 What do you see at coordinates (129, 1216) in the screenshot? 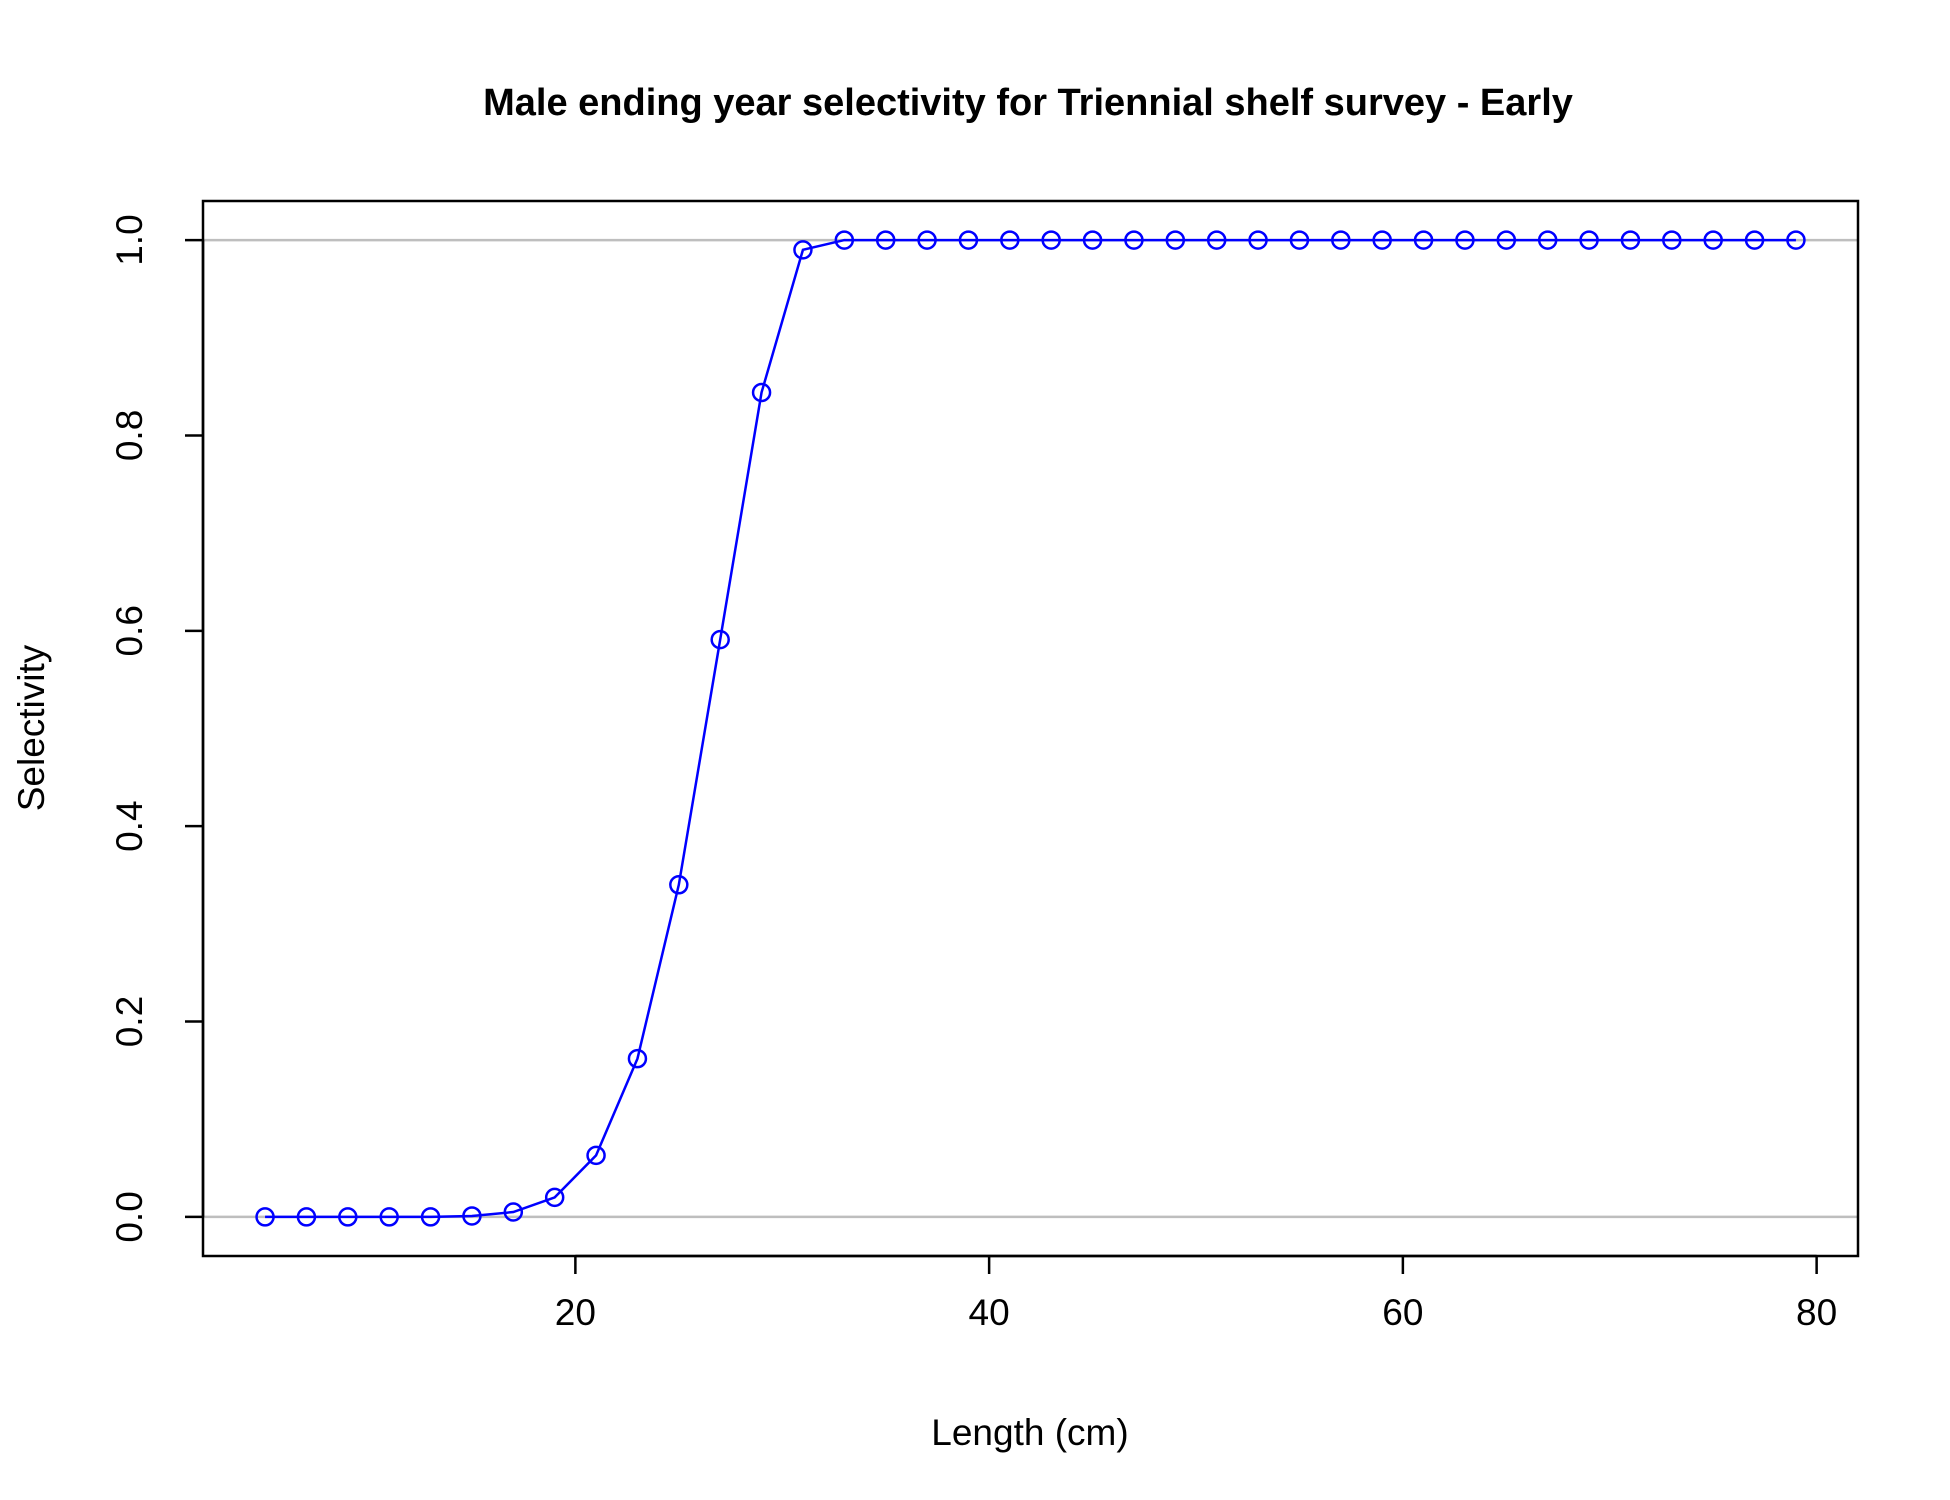
I see `y-tick-label: 0.0` at bounding box center [129, 1216].